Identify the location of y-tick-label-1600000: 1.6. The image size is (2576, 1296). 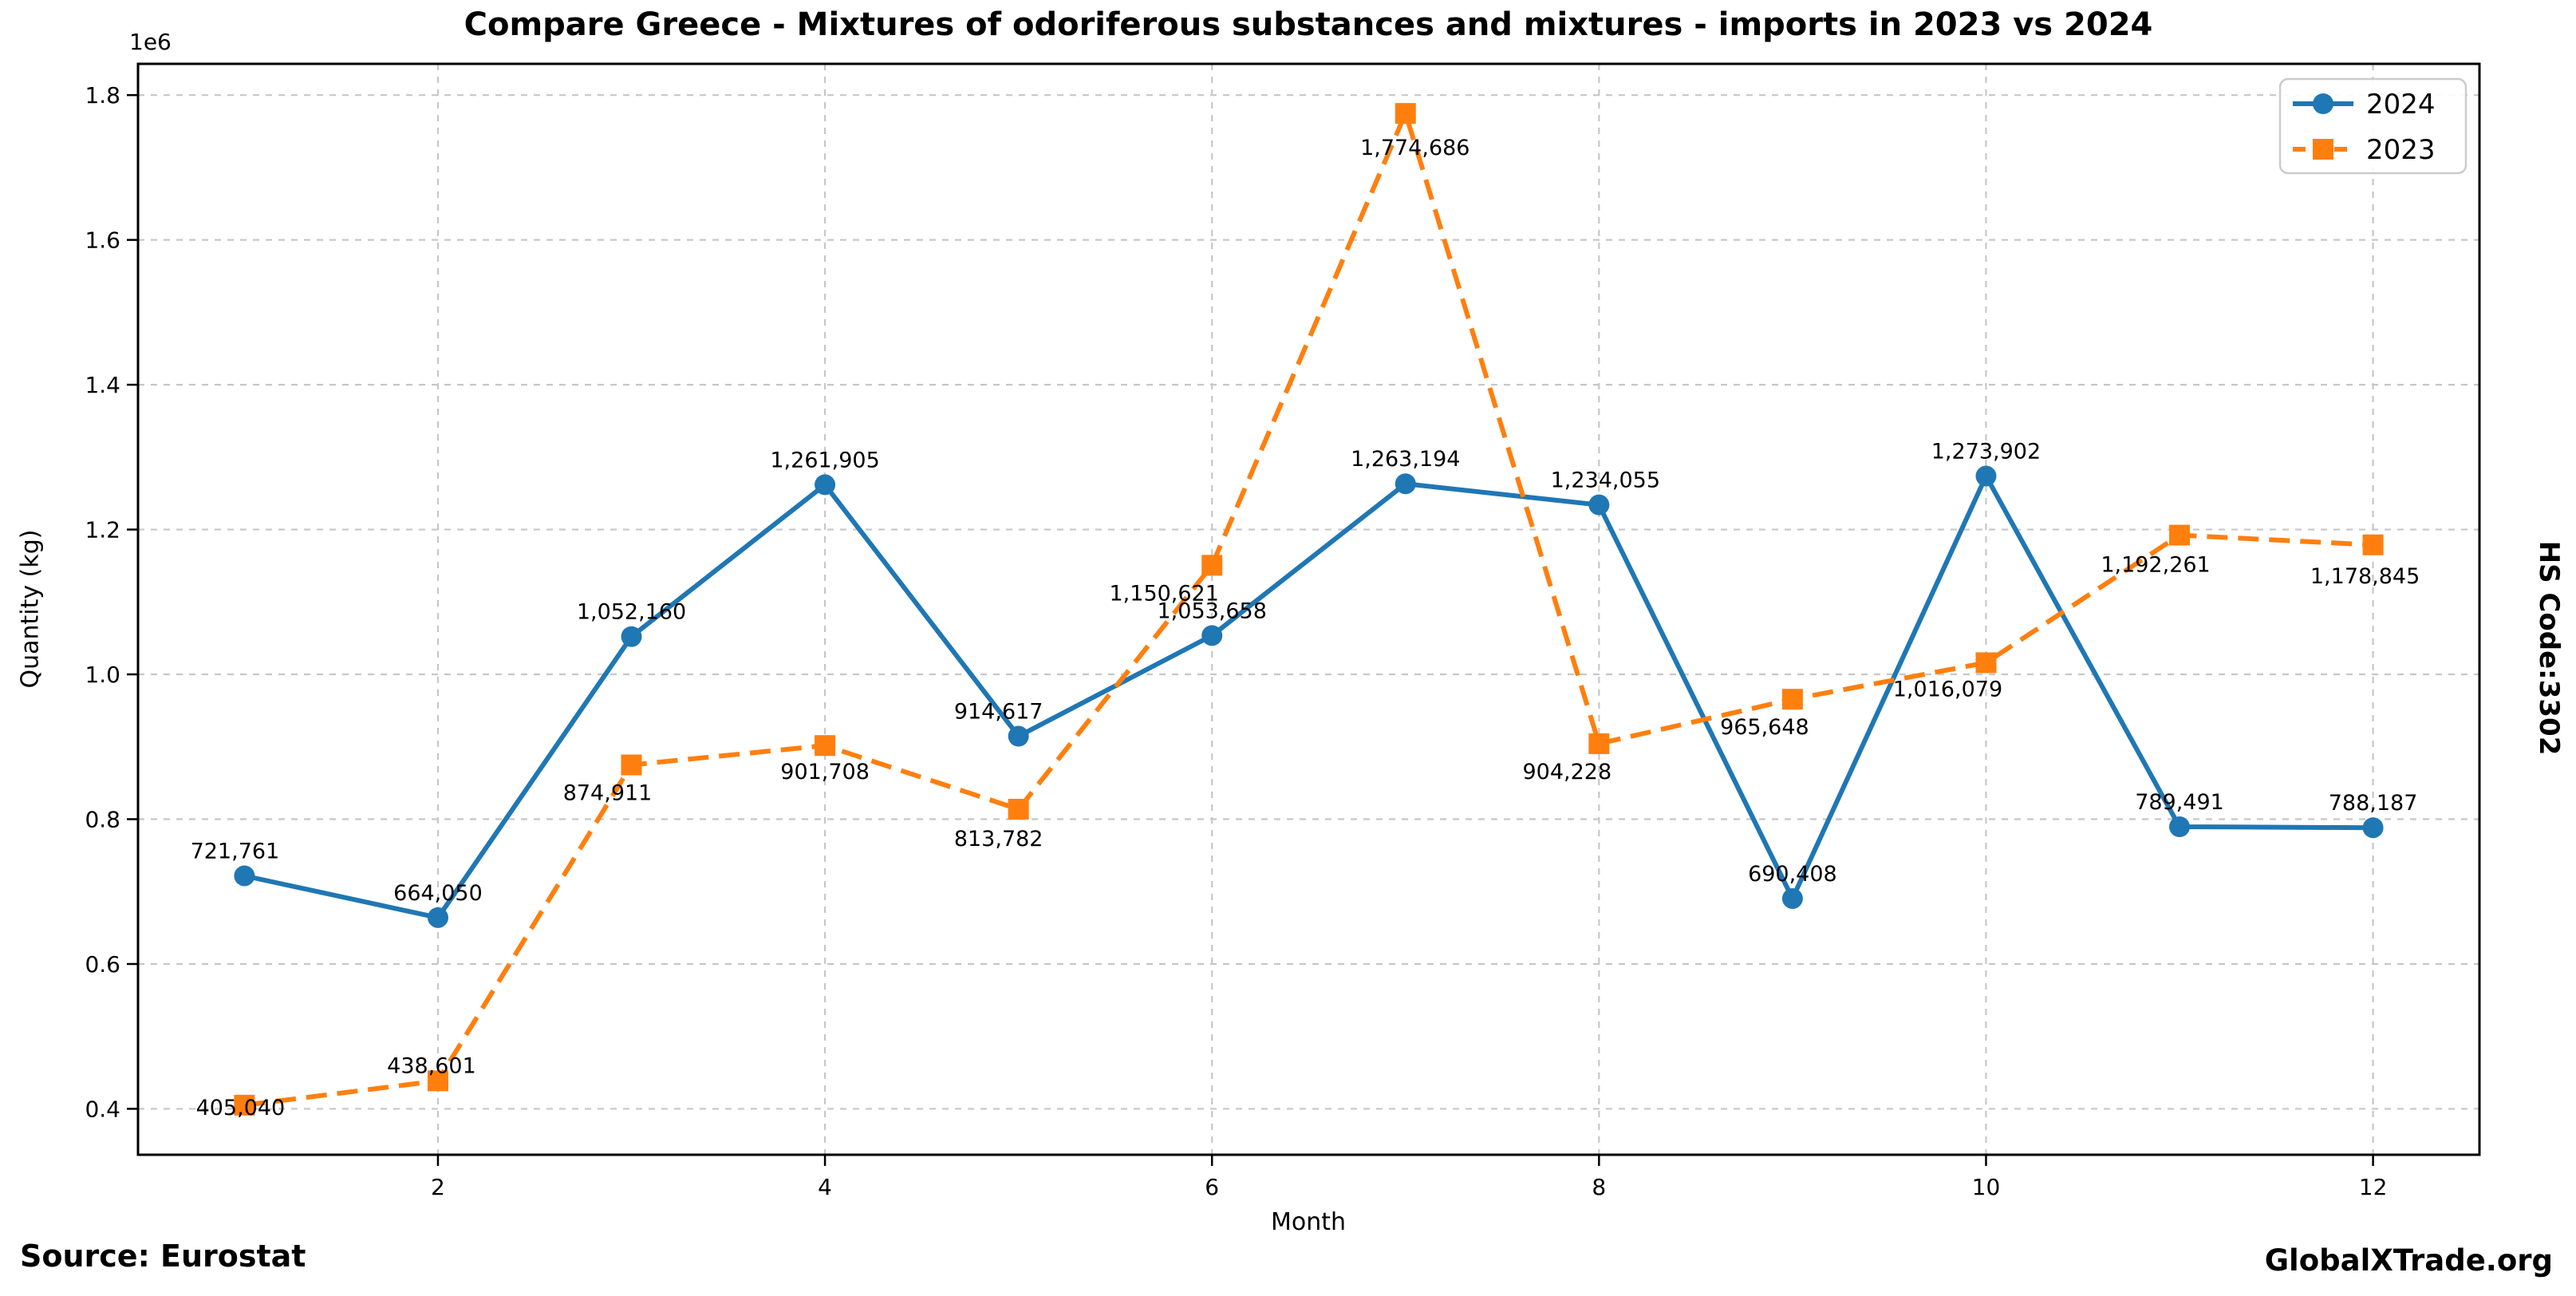
(102, 240).